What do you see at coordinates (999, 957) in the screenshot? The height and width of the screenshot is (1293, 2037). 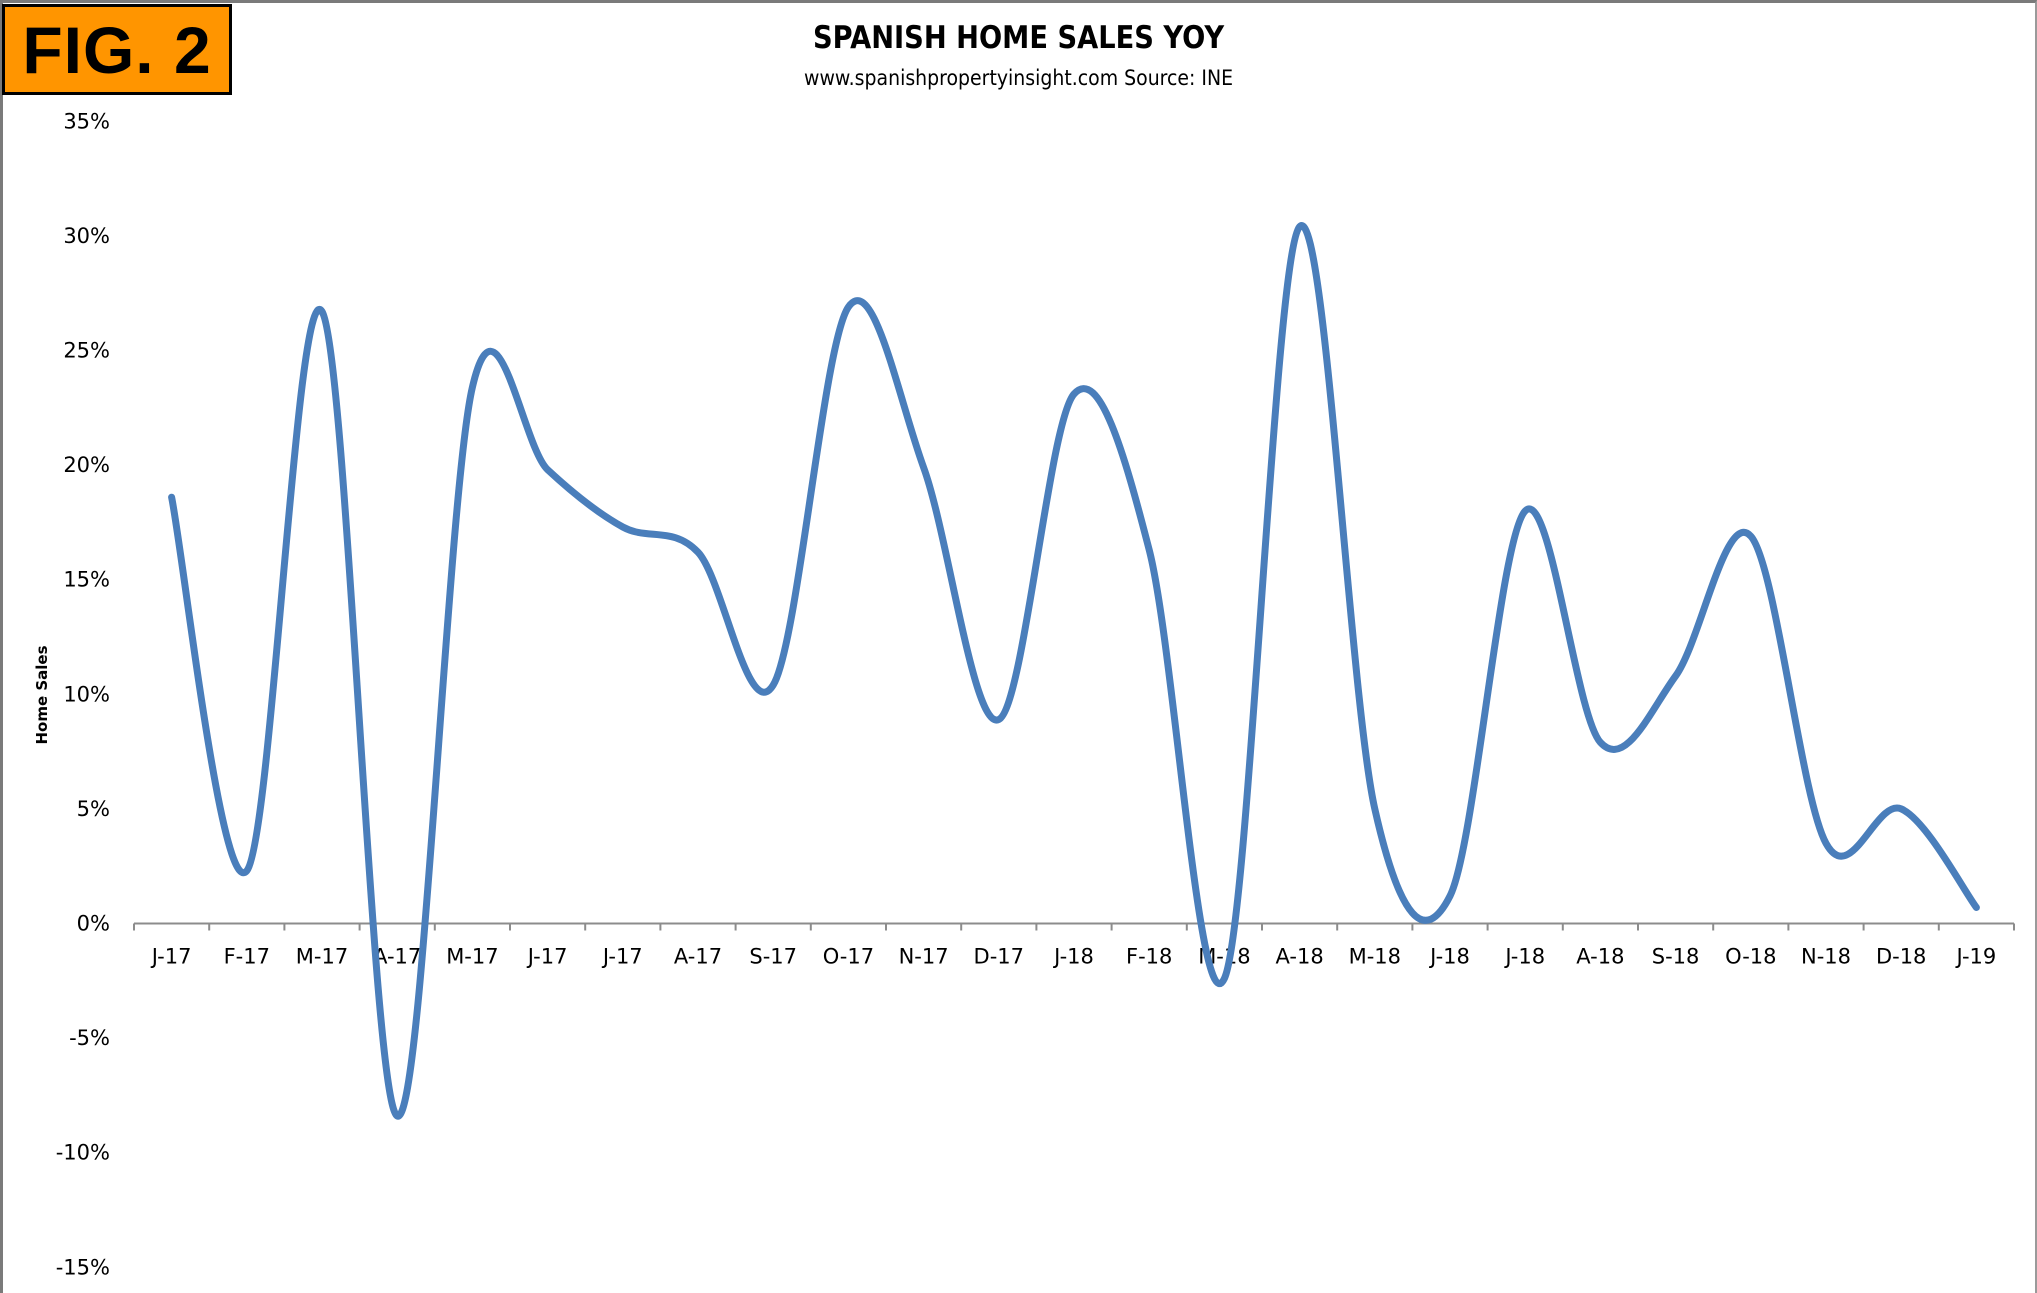 I see `x-tick-label: D-17` at bounding box center [999, 957].